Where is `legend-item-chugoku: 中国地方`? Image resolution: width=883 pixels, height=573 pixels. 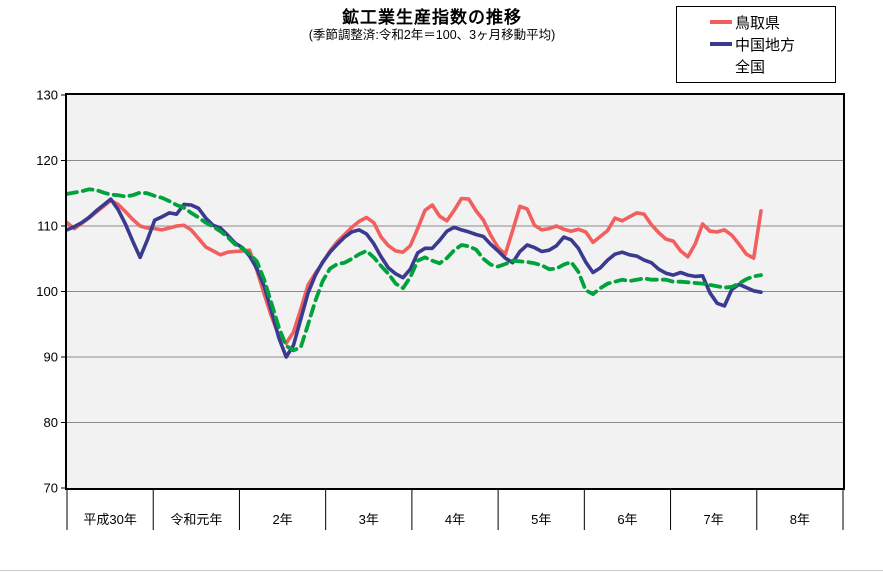 legend-item-chugoku: 中国地方 is located at coordinates (772, 44).